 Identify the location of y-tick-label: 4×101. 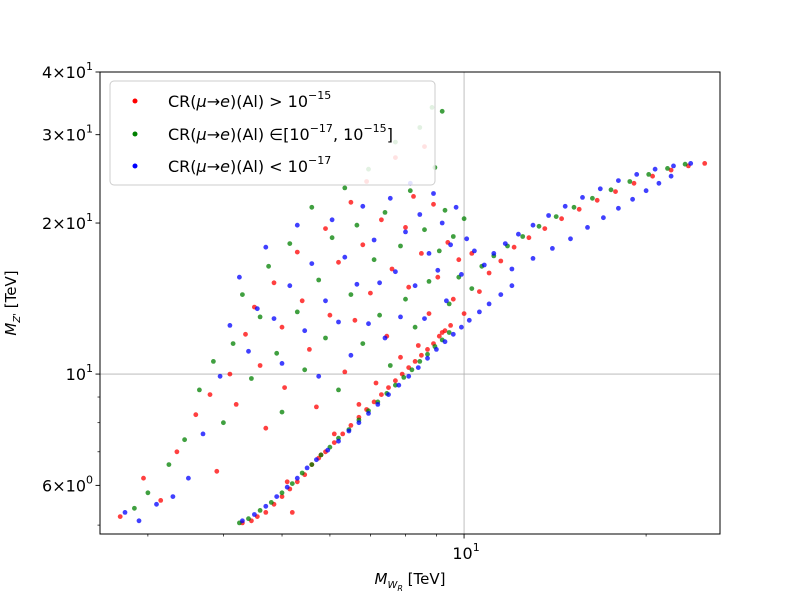
(67, 71).